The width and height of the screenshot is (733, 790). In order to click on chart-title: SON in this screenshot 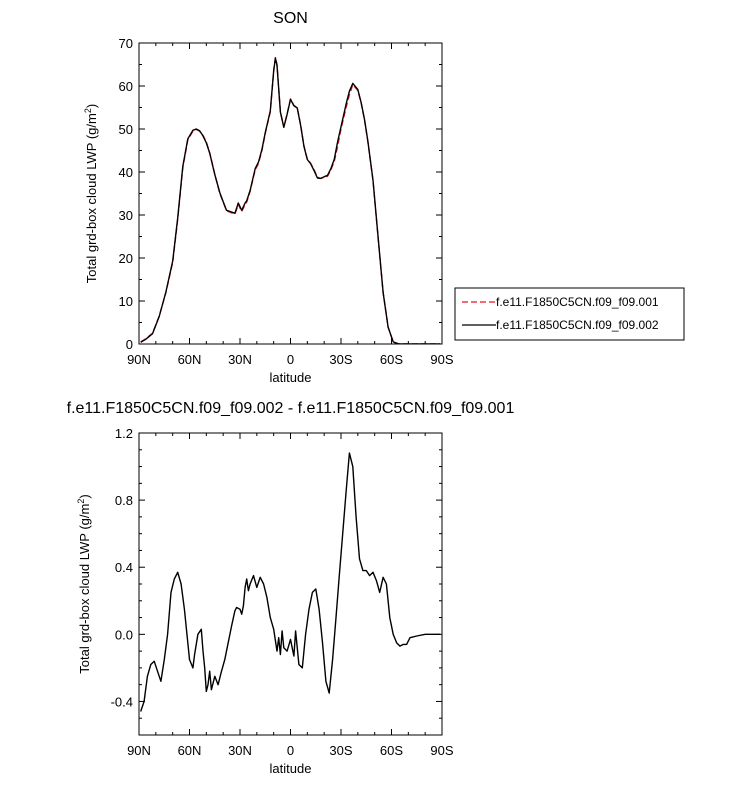, I will do `click(290, 18)`.